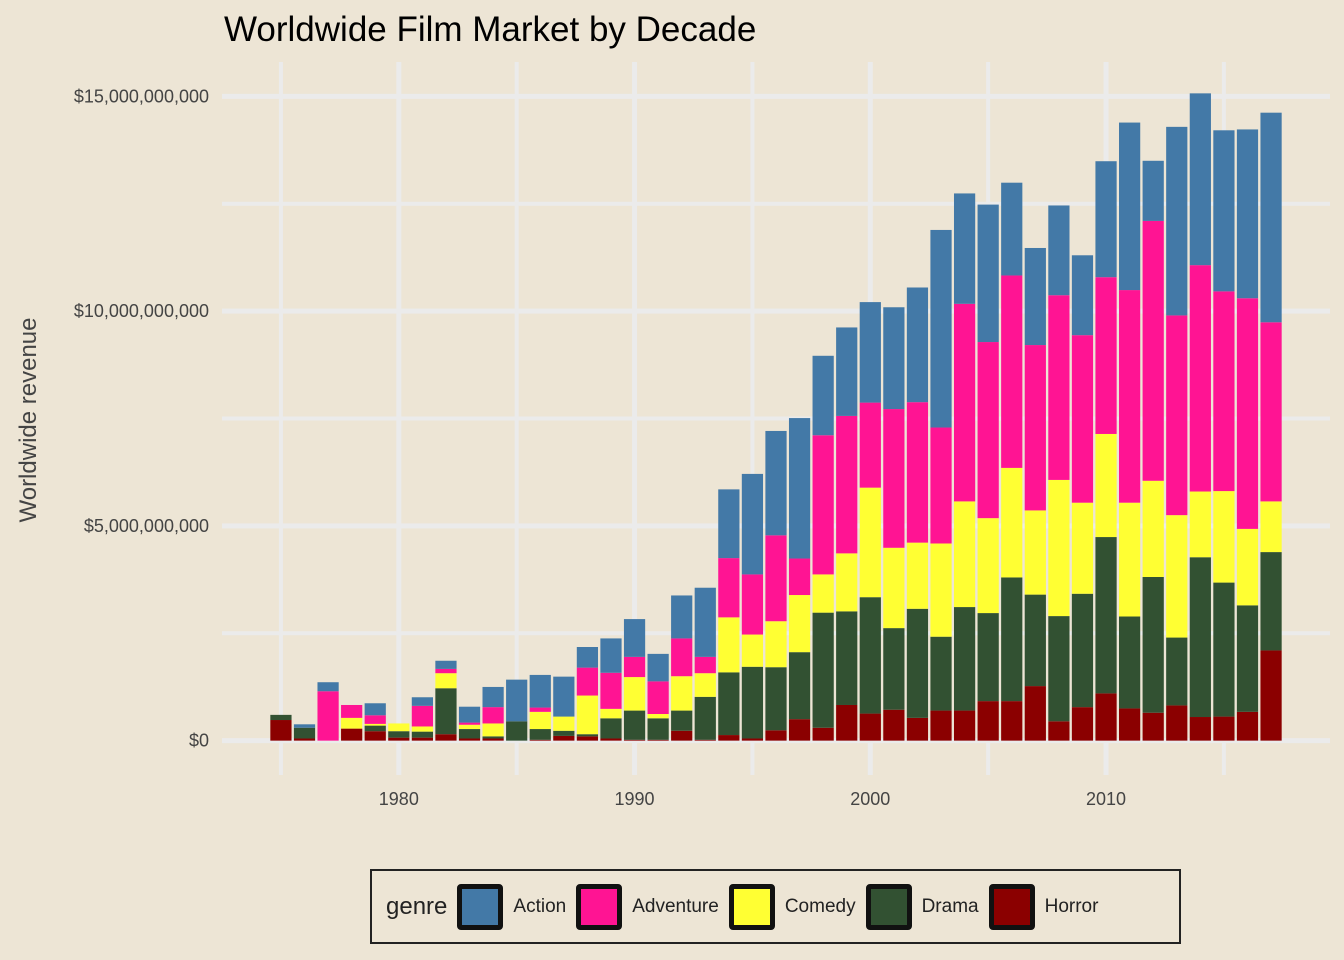 The width and height of the screenshot is (1344, 960). Describe the element at coordinates (776, 644) in the screenshot. I see `bar-comedy-1996` at that location.